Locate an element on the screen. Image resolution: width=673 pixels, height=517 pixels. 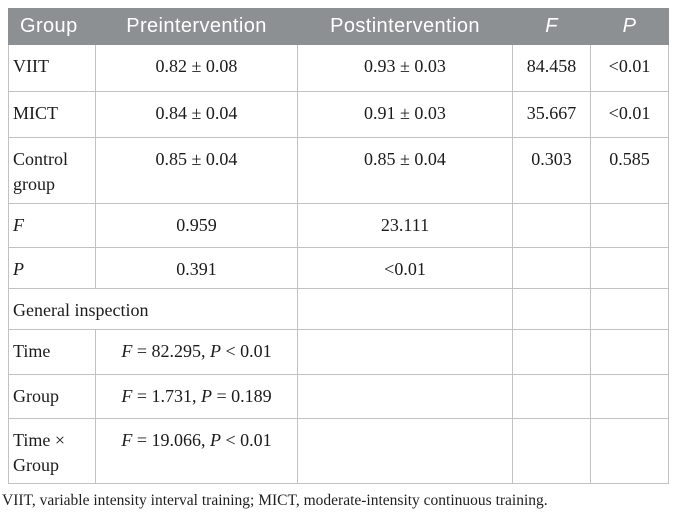
time-statistic: F = 82.295, P < 0.01 is located at coordinates (196, 352).